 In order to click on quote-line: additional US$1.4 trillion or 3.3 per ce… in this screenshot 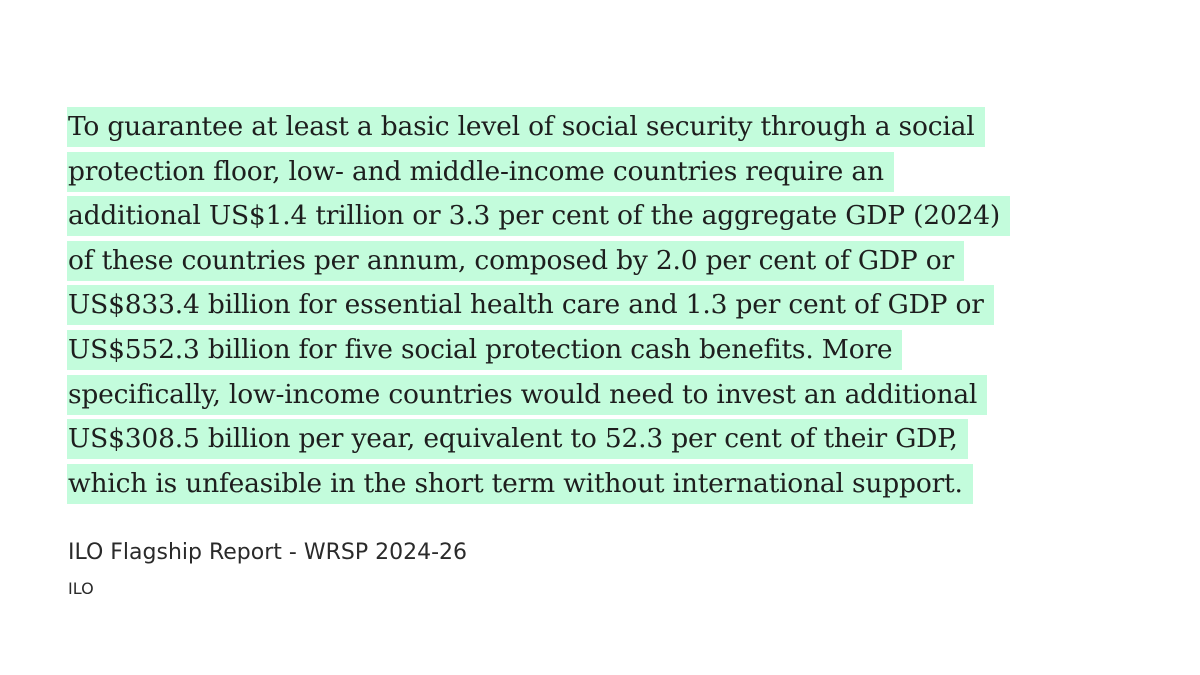, I will do `click(539, 218)`.